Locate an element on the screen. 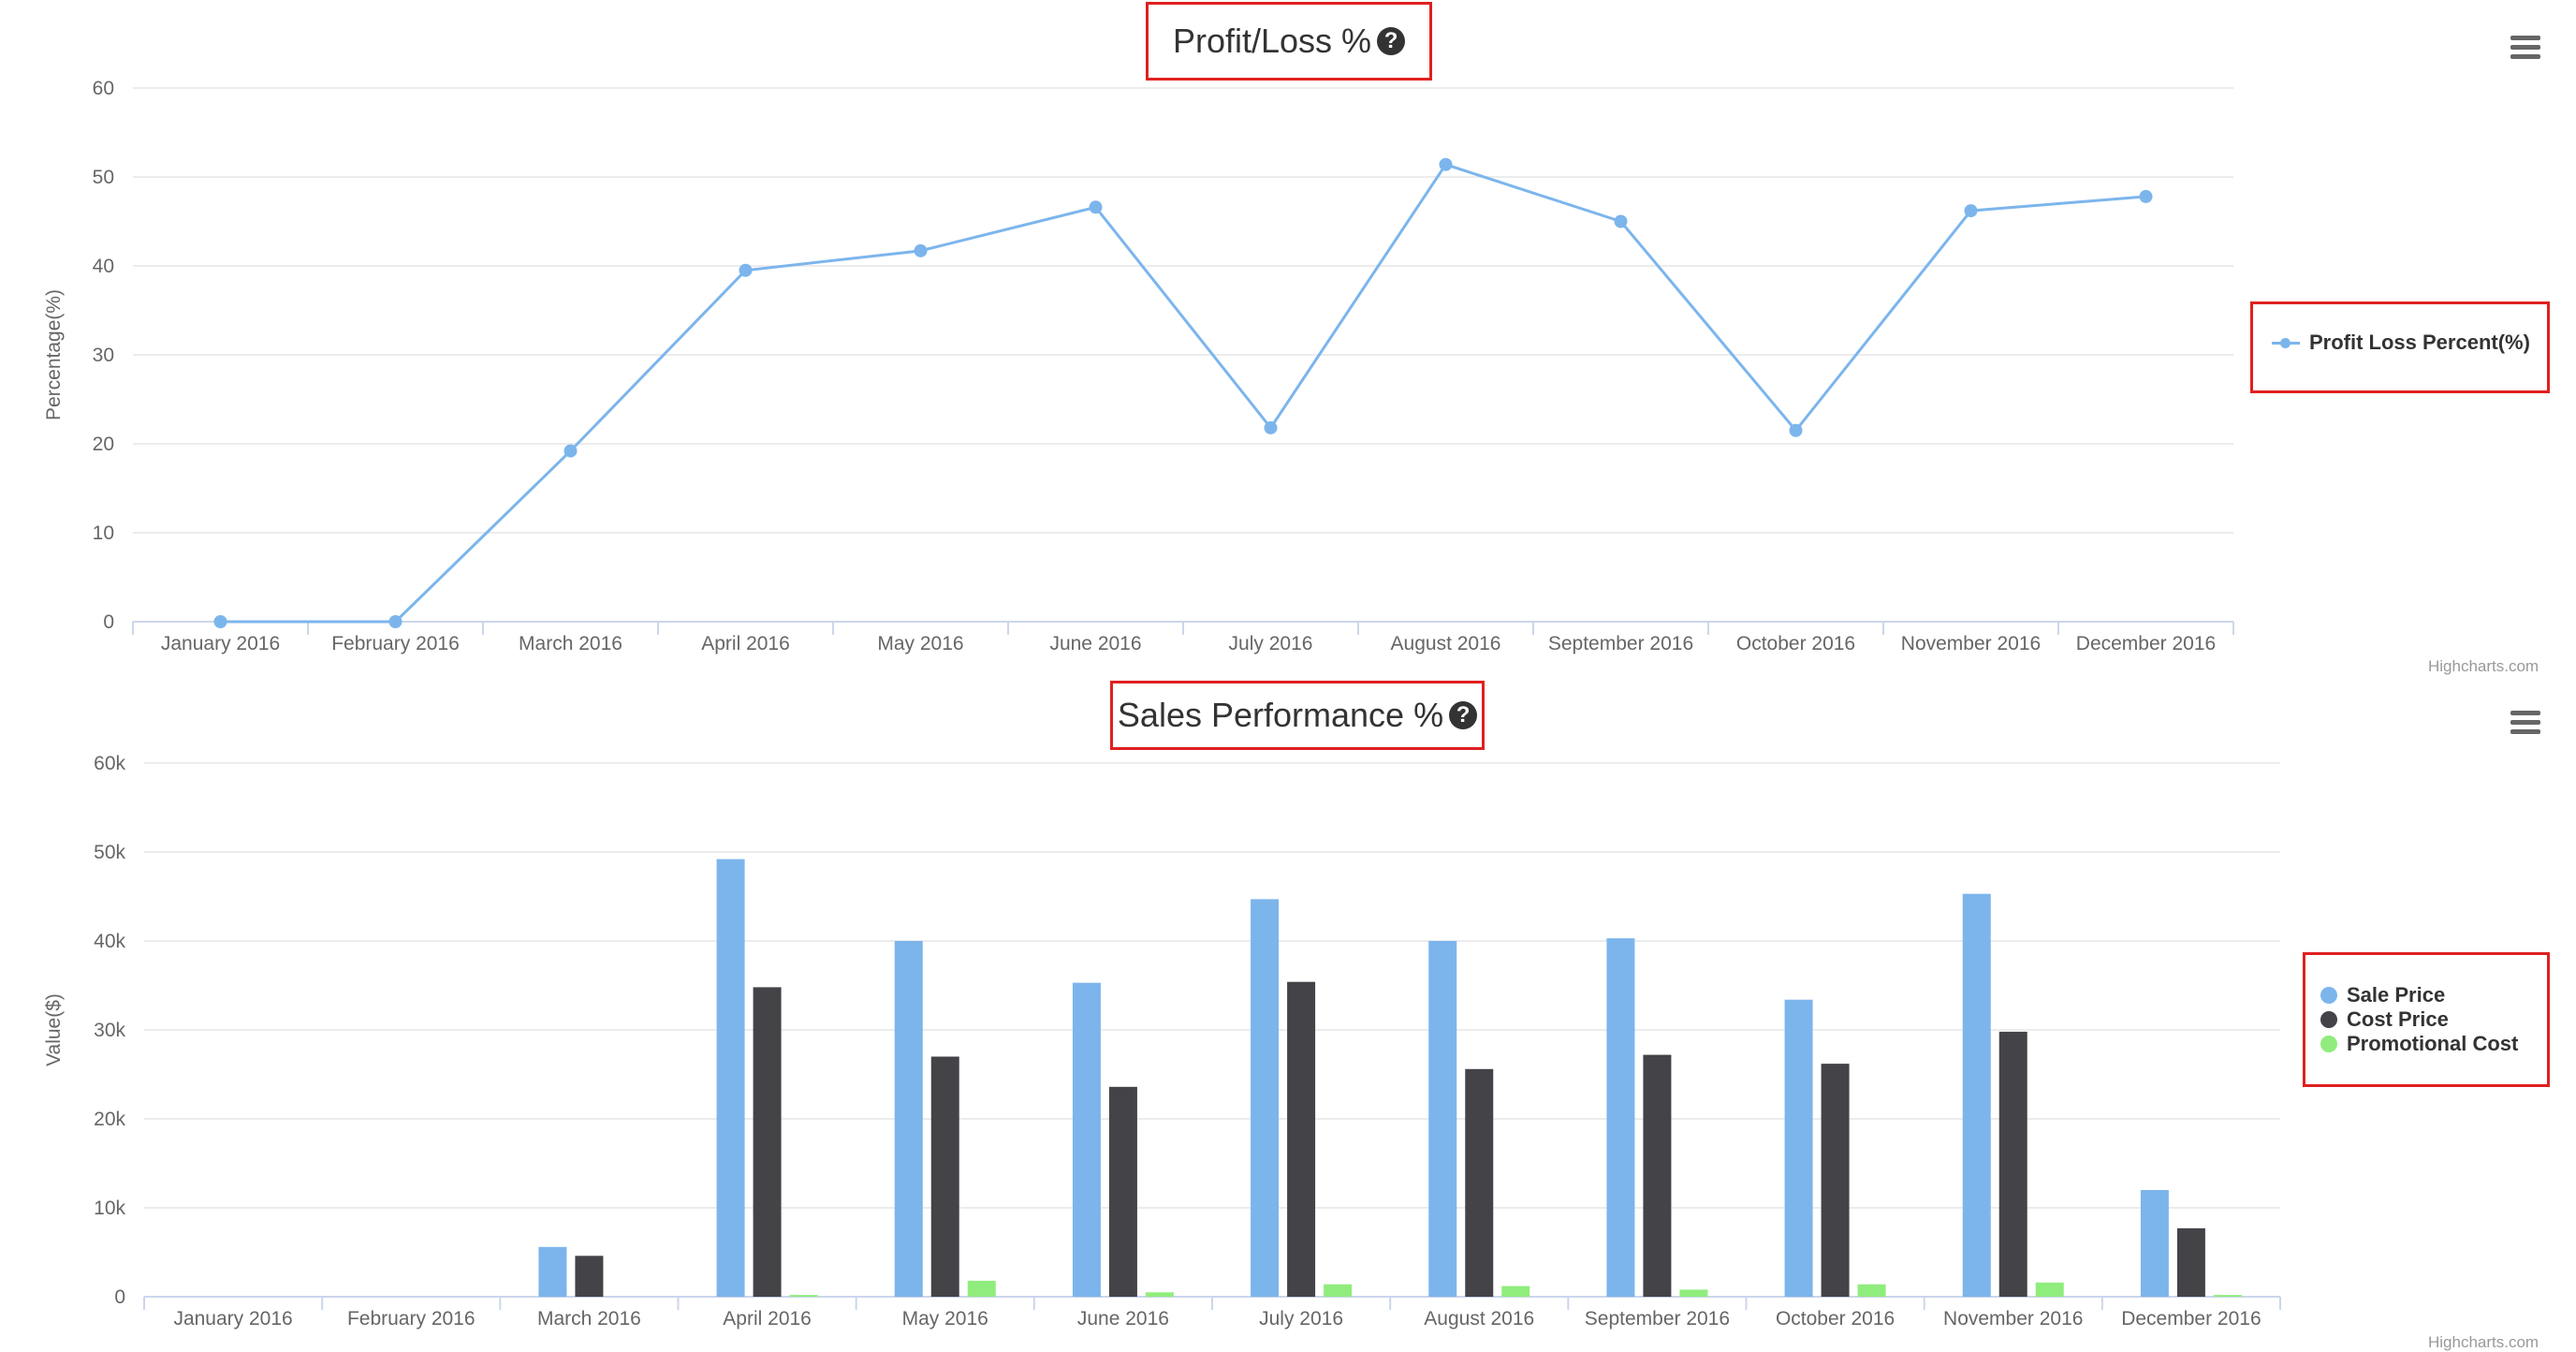 The image size is (2576, 1352). legend-label: Cost Price is located at coordinates (2398, 1019).